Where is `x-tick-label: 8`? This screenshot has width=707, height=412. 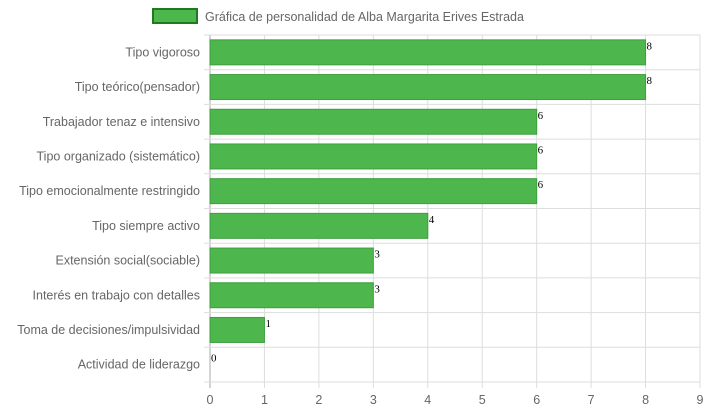
x-tick-label: 8 is located at coordinates (645, 400).